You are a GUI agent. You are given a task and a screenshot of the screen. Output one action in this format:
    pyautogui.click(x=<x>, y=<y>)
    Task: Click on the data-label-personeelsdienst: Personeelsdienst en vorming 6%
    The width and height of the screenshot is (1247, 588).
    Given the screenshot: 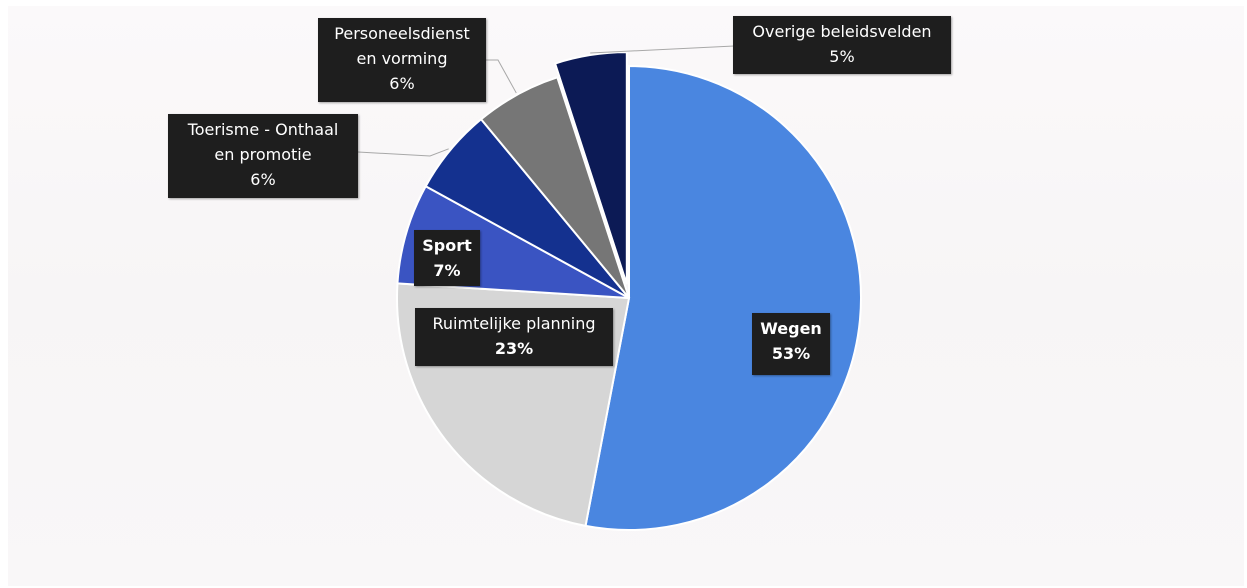 What is the action you would take?
    pyautogui.click(x=402, y=60)
    